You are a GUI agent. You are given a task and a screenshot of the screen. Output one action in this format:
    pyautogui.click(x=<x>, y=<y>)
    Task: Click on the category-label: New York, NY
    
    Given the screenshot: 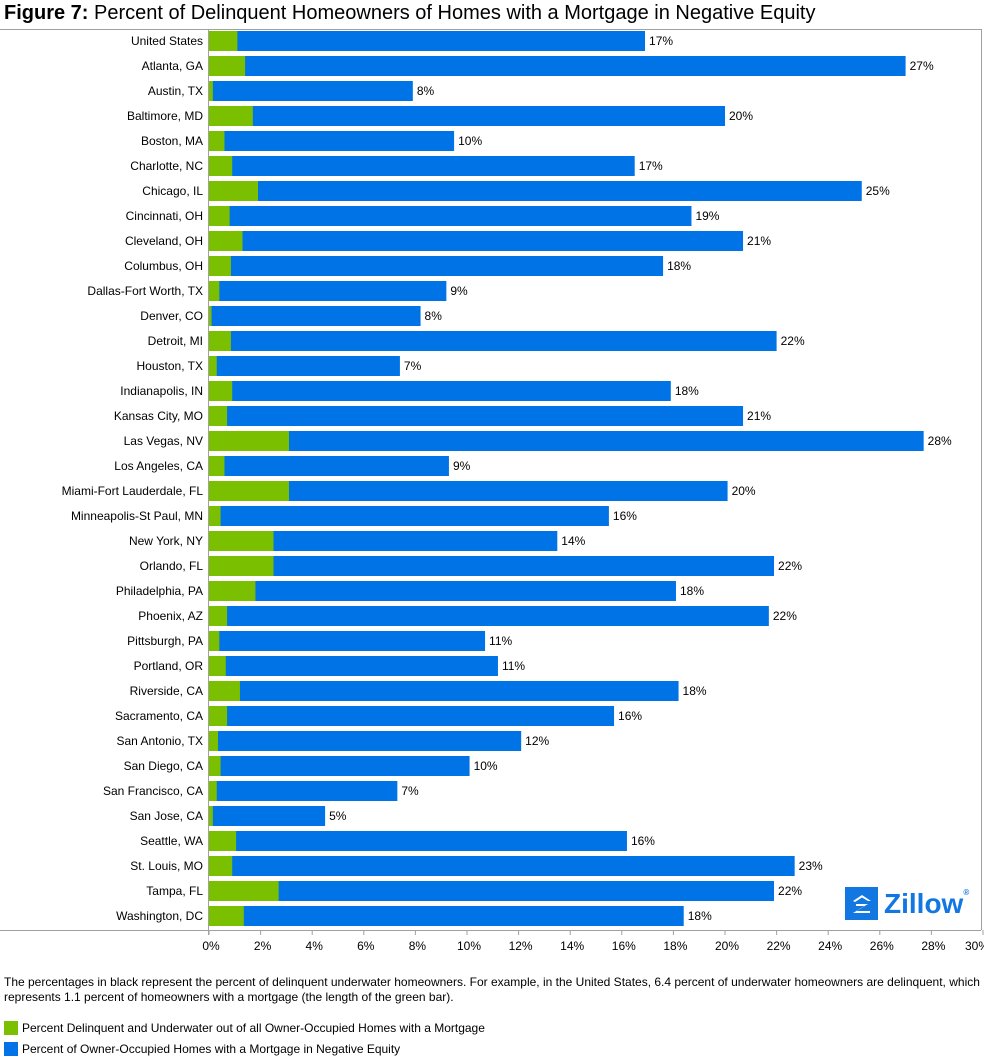 What is the action you would take?
    pyautogui.click(x=166, y=541)
    